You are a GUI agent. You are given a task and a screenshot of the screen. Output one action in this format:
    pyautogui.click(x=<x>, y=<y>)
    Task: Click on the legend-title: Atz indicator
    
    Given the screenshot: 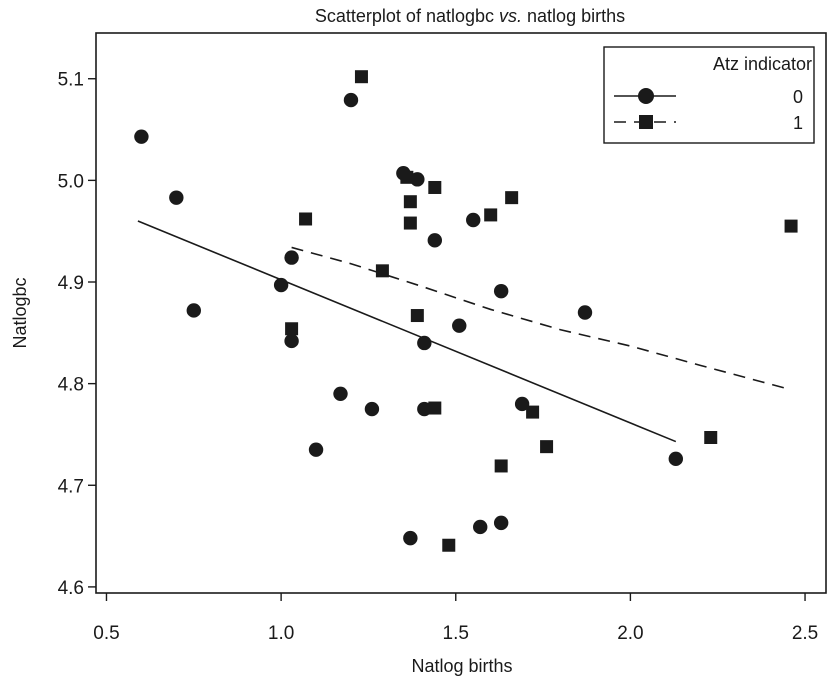 What is the action you would take?
    pyautogui.click(x=762, y=64)
    